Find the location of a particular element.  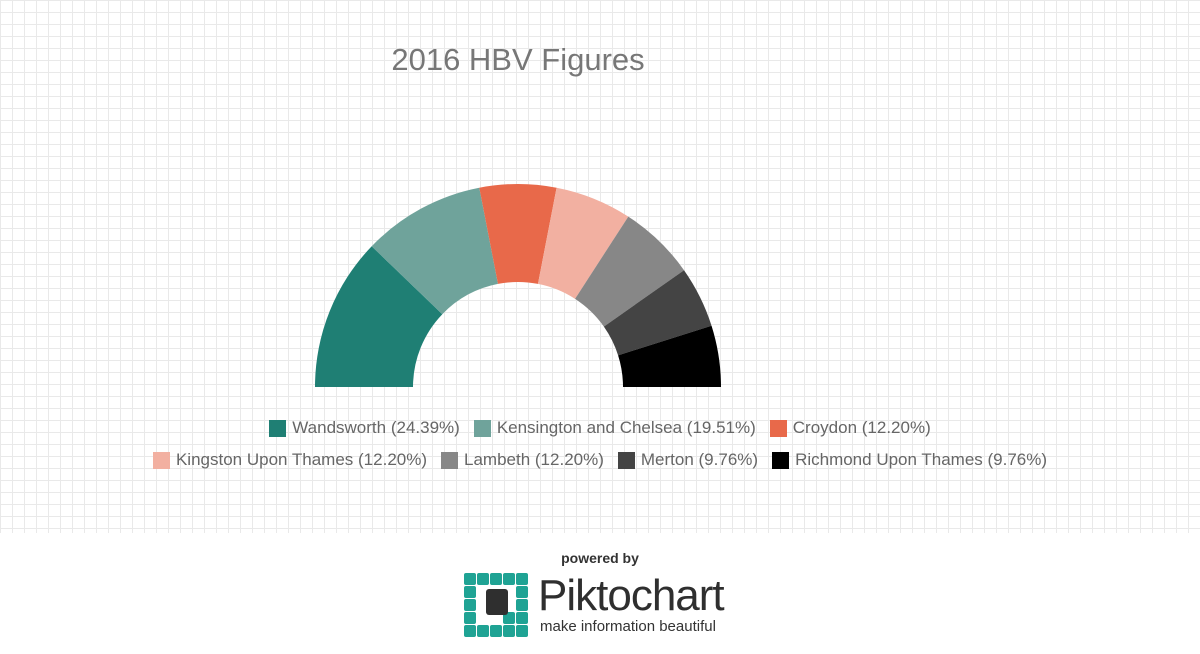

legend-label: Richmond Upon Thames (9.76%) is located at coordinates (921, 459).